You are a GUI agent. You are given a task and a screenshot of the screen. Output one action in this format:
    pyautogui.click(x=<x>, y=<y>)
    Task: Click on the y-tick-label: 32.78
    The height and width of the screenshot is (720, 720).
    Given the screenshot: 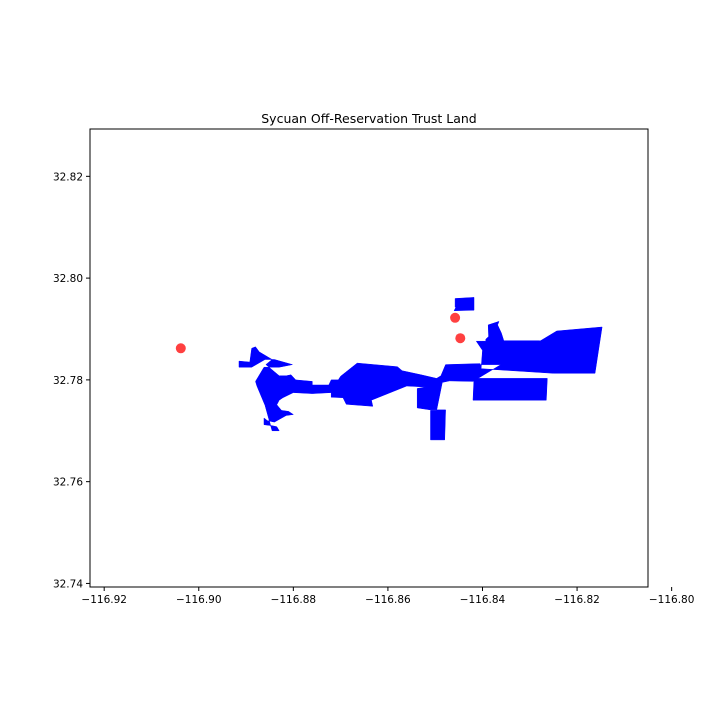 What is the action you would take?
    pyautogui.click(x=68, y=381)
    